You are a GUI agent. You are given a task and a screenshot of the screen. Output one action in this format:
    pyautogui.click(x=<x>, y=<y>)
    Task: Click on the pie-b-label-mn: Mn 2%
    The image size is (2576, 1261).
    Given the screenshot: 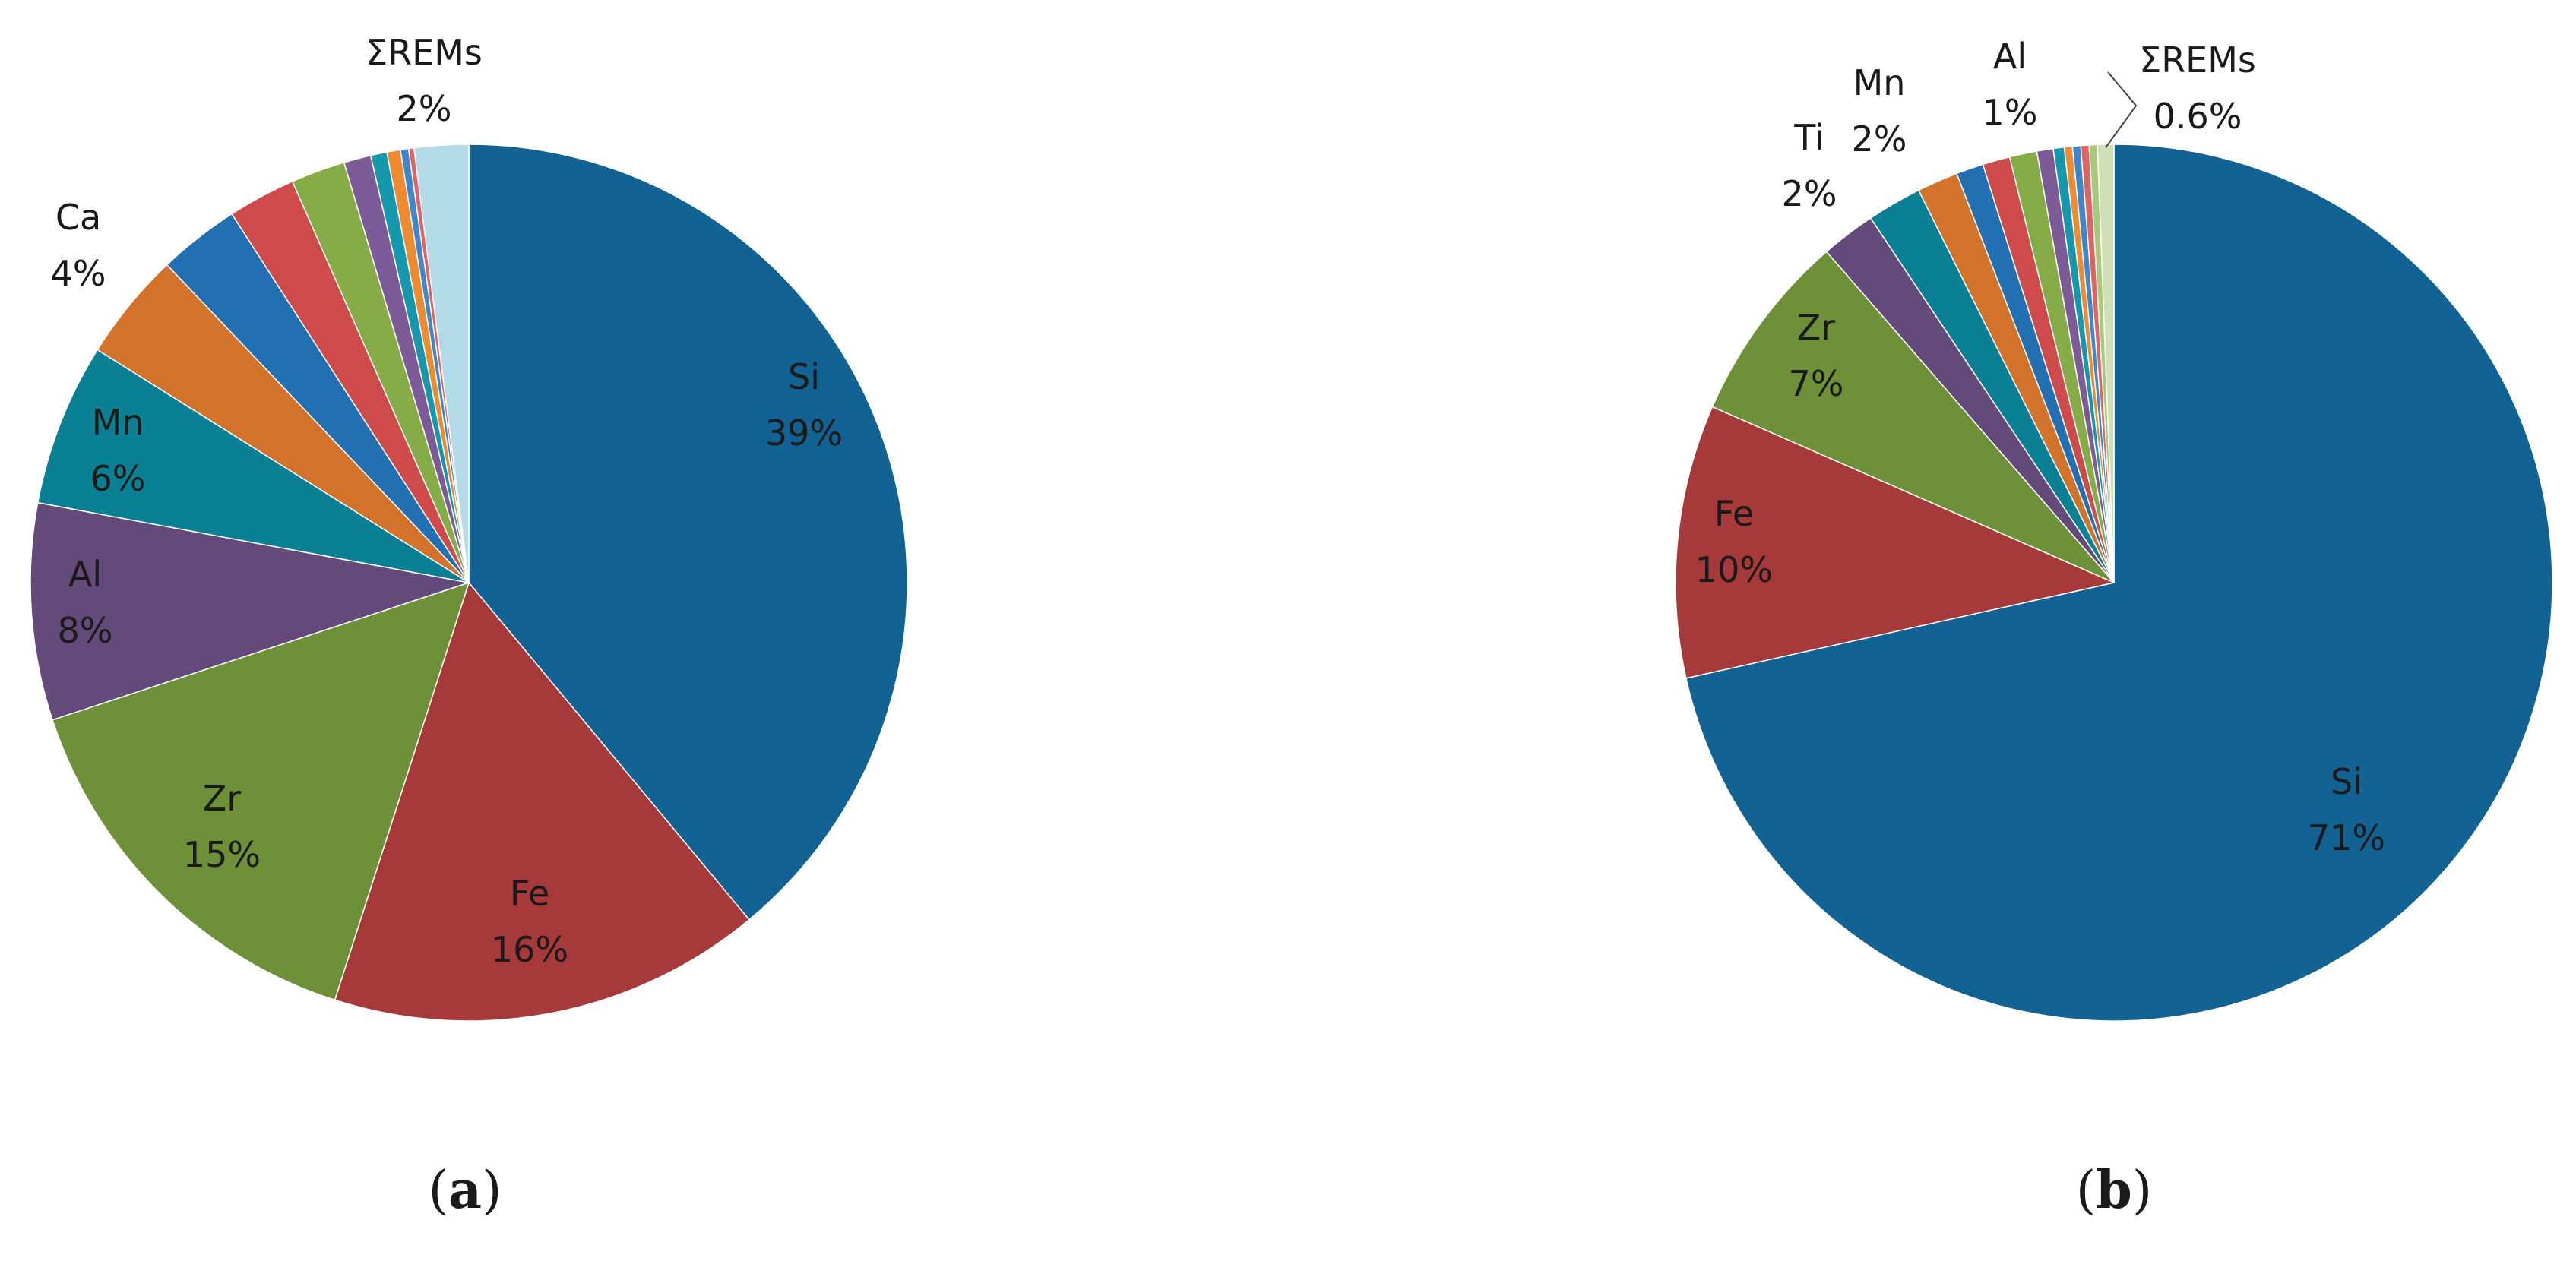 What is the action you would take?
    pyautogui.click(x=1879, y=111)
    